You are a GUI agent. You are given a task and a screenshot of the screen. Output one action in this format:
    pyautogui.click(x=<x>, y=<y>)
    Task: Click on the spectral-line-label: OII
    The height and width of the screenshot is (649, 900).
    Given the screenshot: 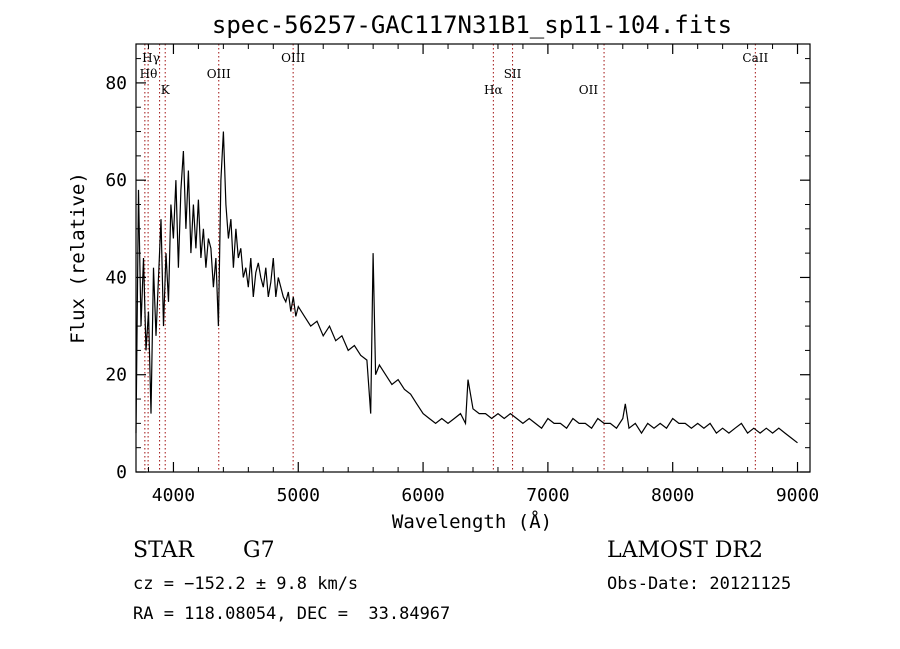 What is the action you would take?
    pyautogui.click(x=589, y=90)
    